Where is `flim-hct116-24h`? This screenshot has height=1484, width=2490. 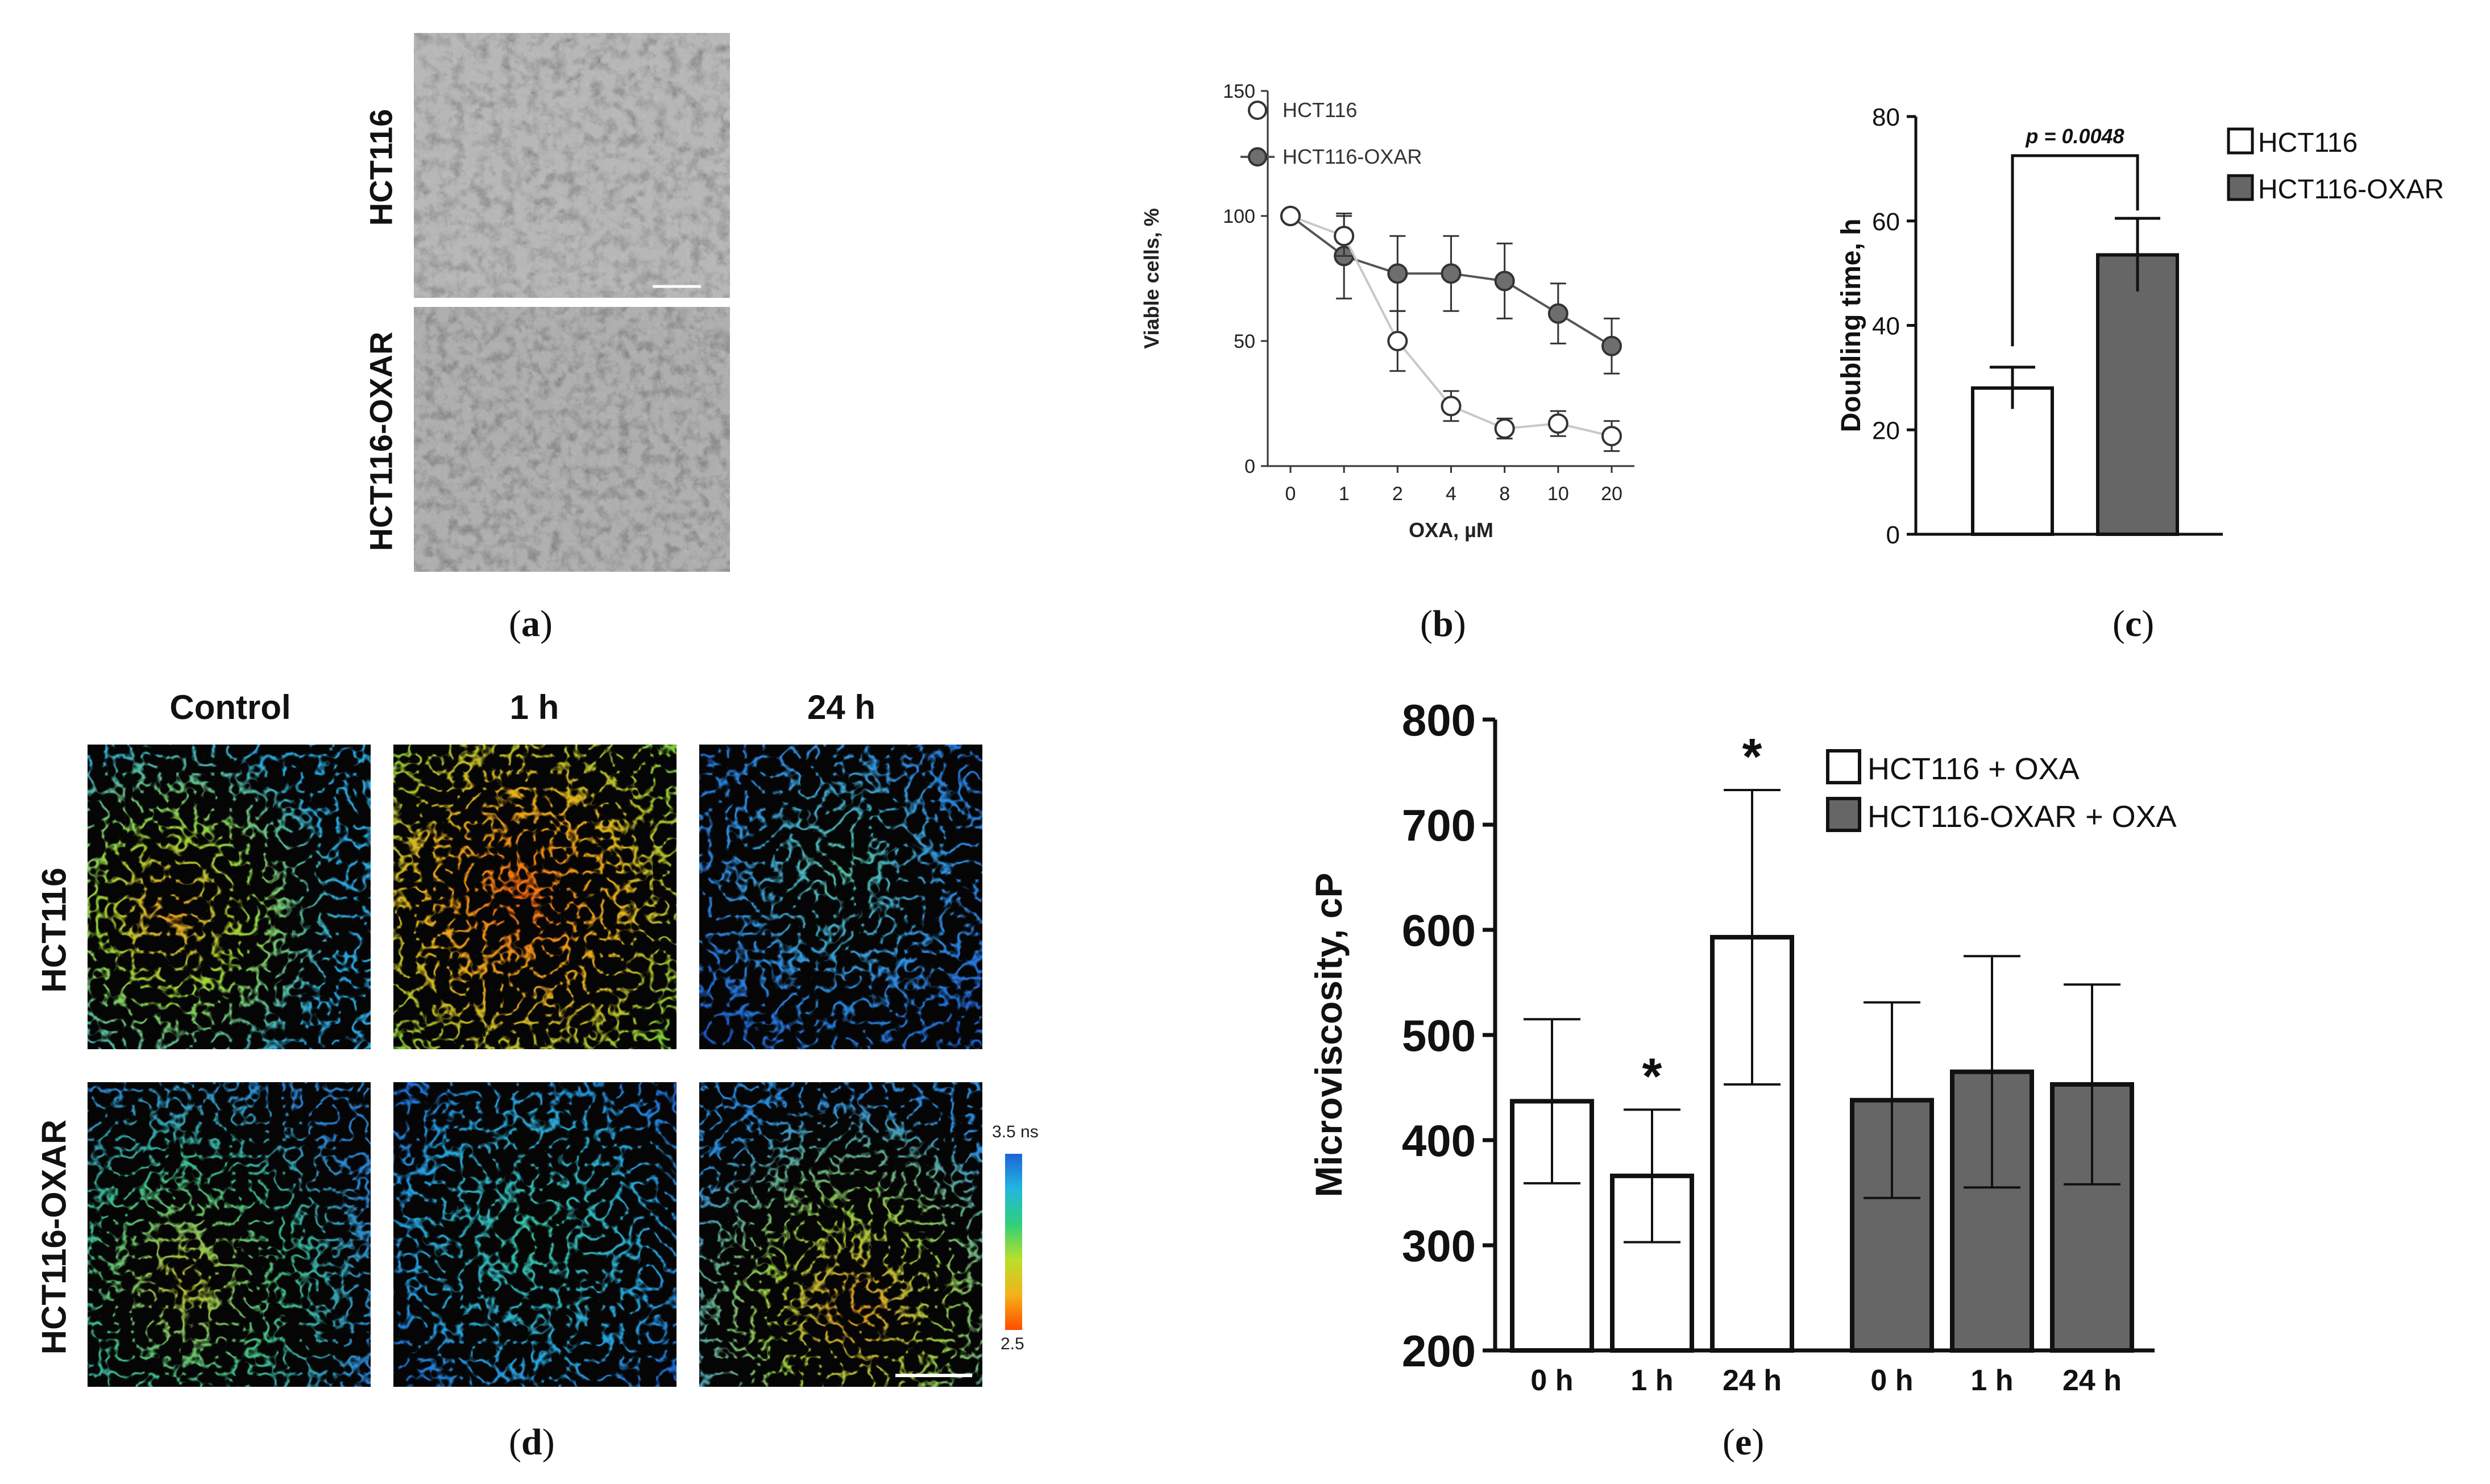
flim-hct116-24h is located at coordinates (841, 897).